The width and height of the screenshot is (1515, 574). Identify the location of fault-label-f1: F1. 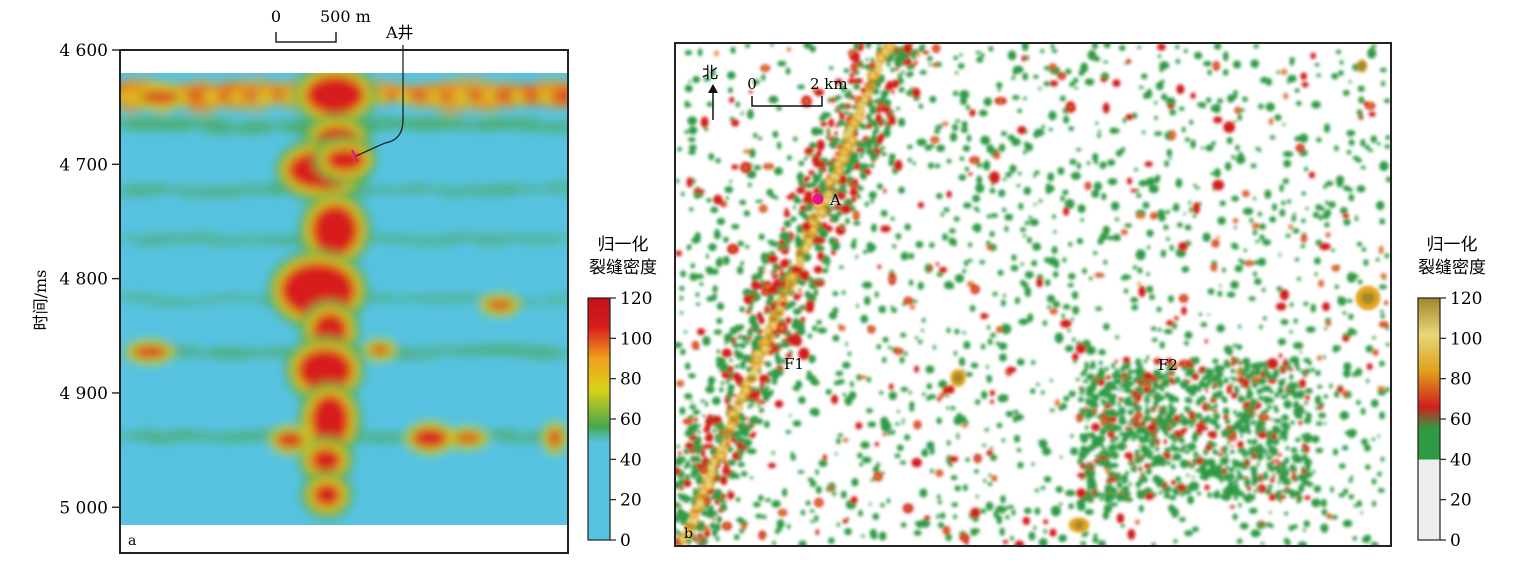
(794, 364).